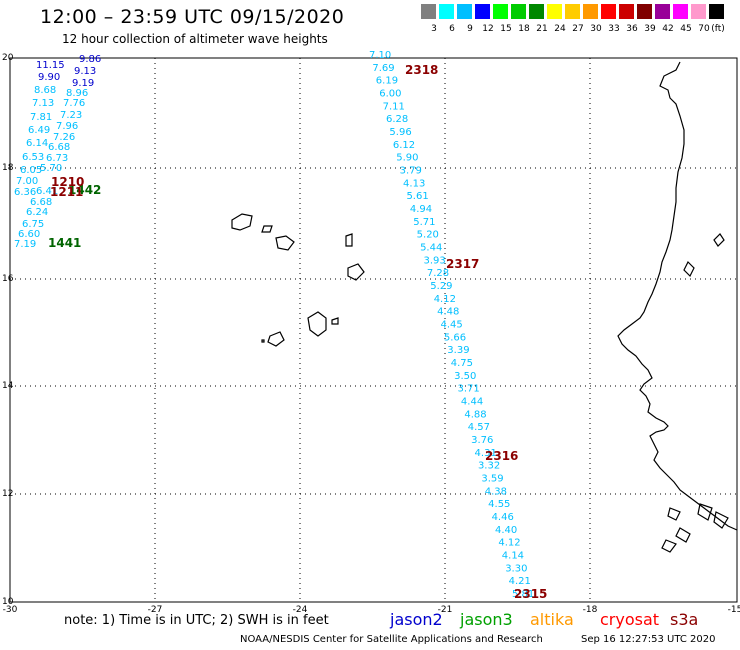  I want to click on wave-height-value: 3.32, so click(489, 466).